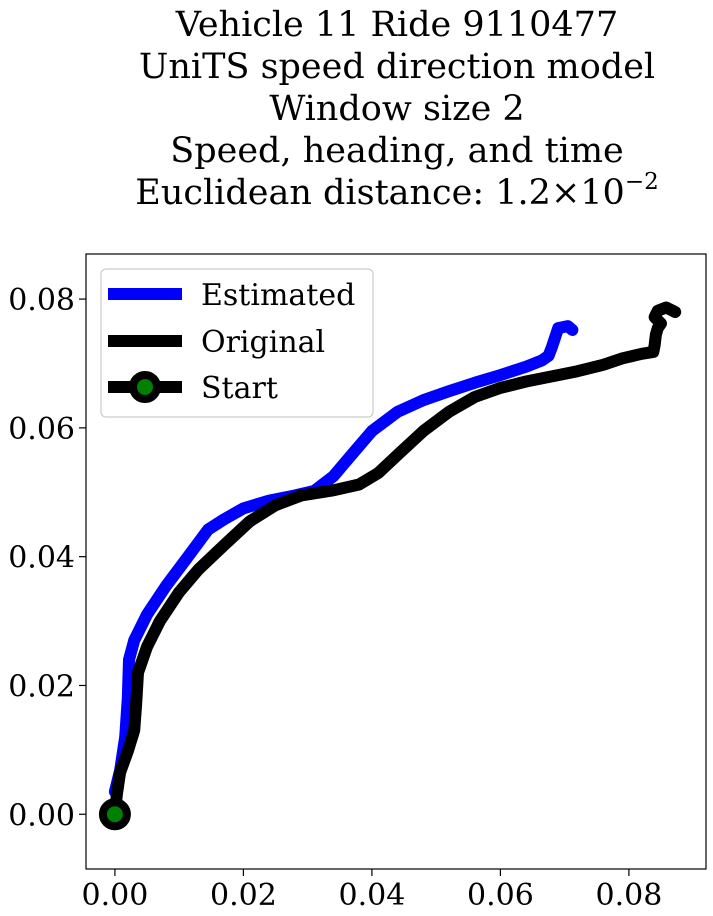  I want to click on x-tick-label: 0.06, so click(500, 895).